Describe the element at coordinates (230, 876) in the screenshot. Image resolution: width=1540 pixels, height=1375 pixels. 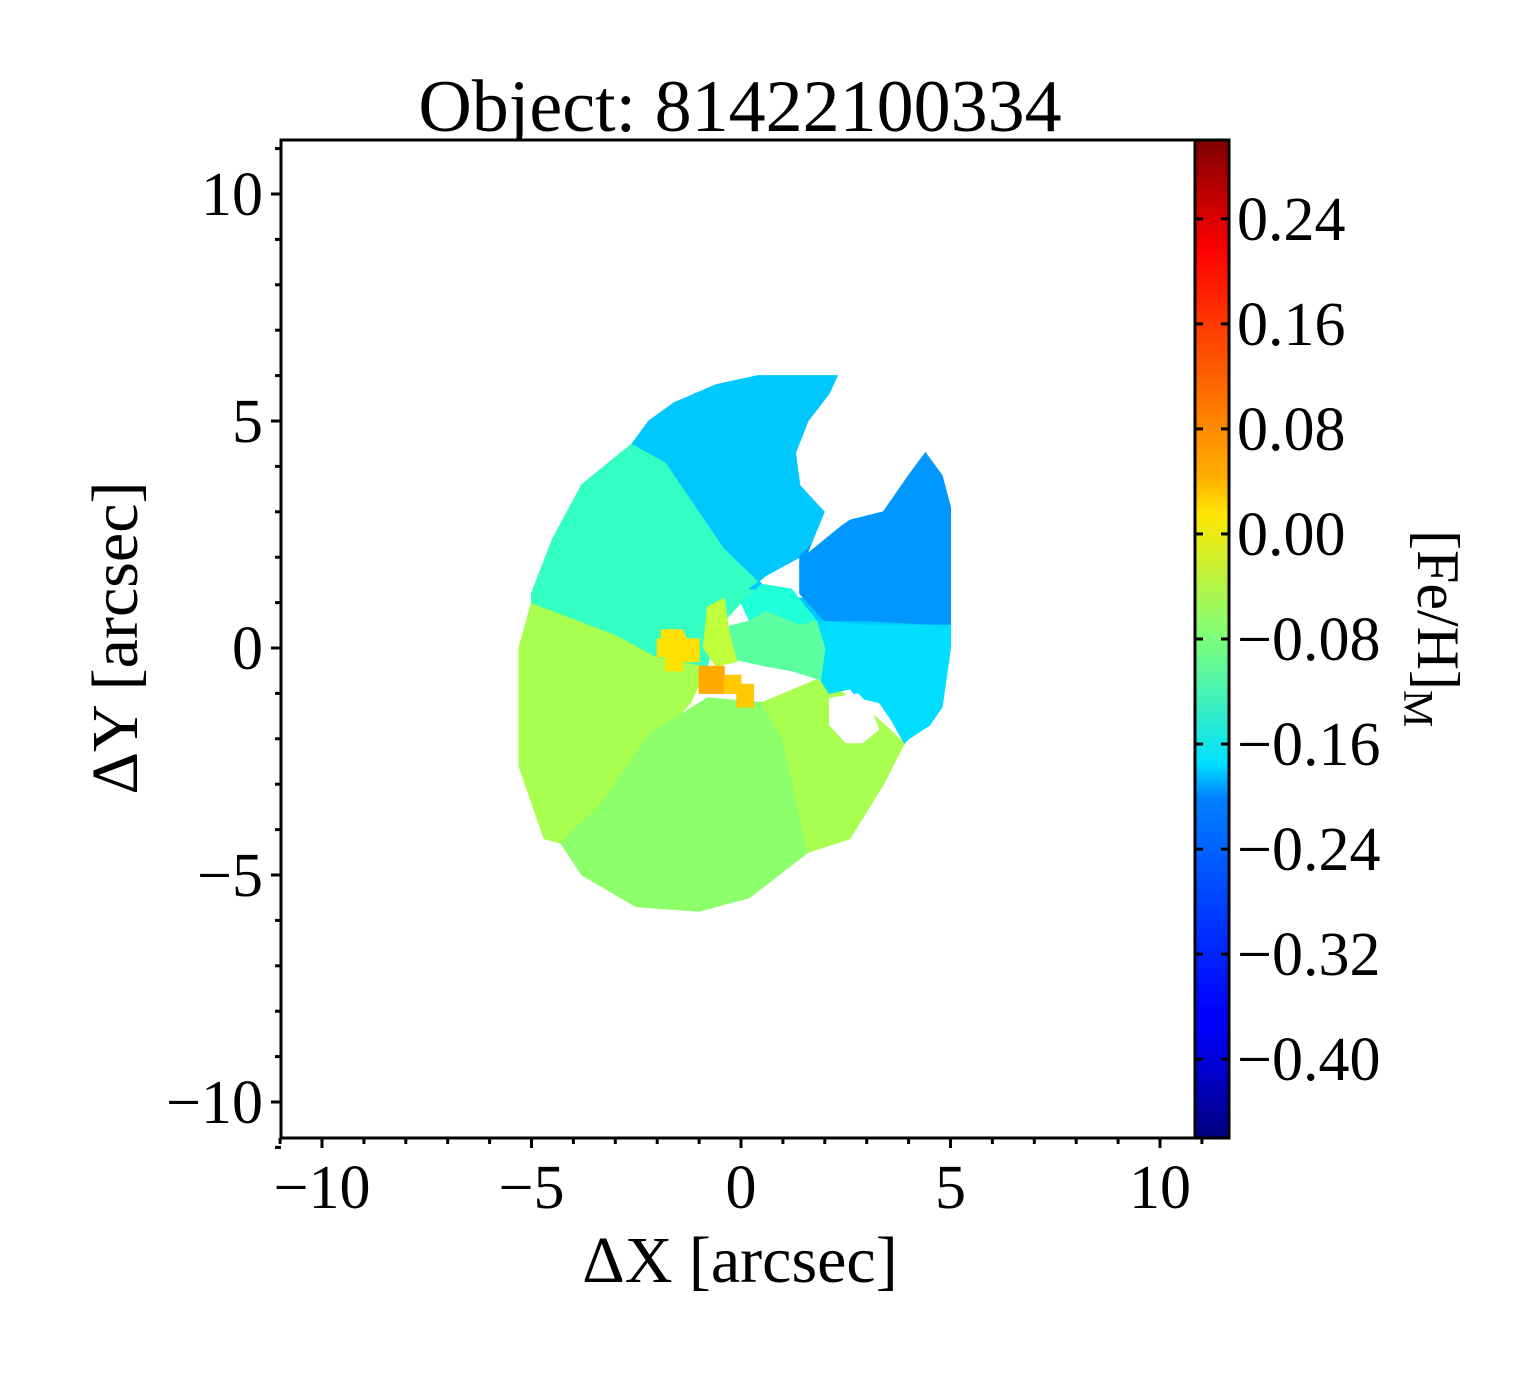
I see `y-tick-label: −5` at that location.